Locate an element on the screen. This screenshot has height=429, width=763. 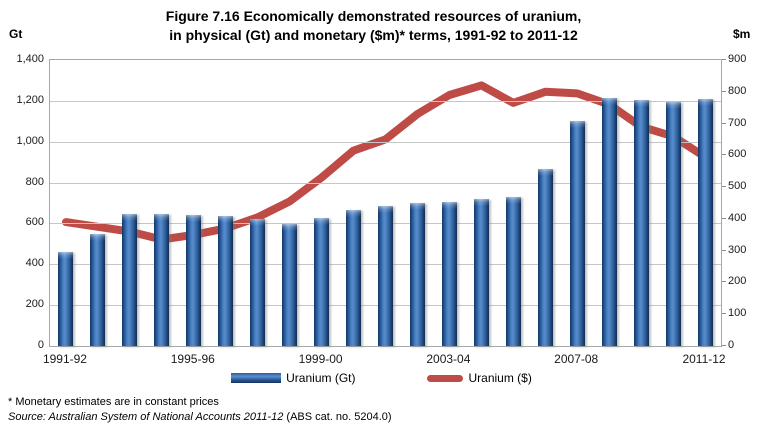
right-axis-tick-label: 500 is located at coordinates (737, 186).